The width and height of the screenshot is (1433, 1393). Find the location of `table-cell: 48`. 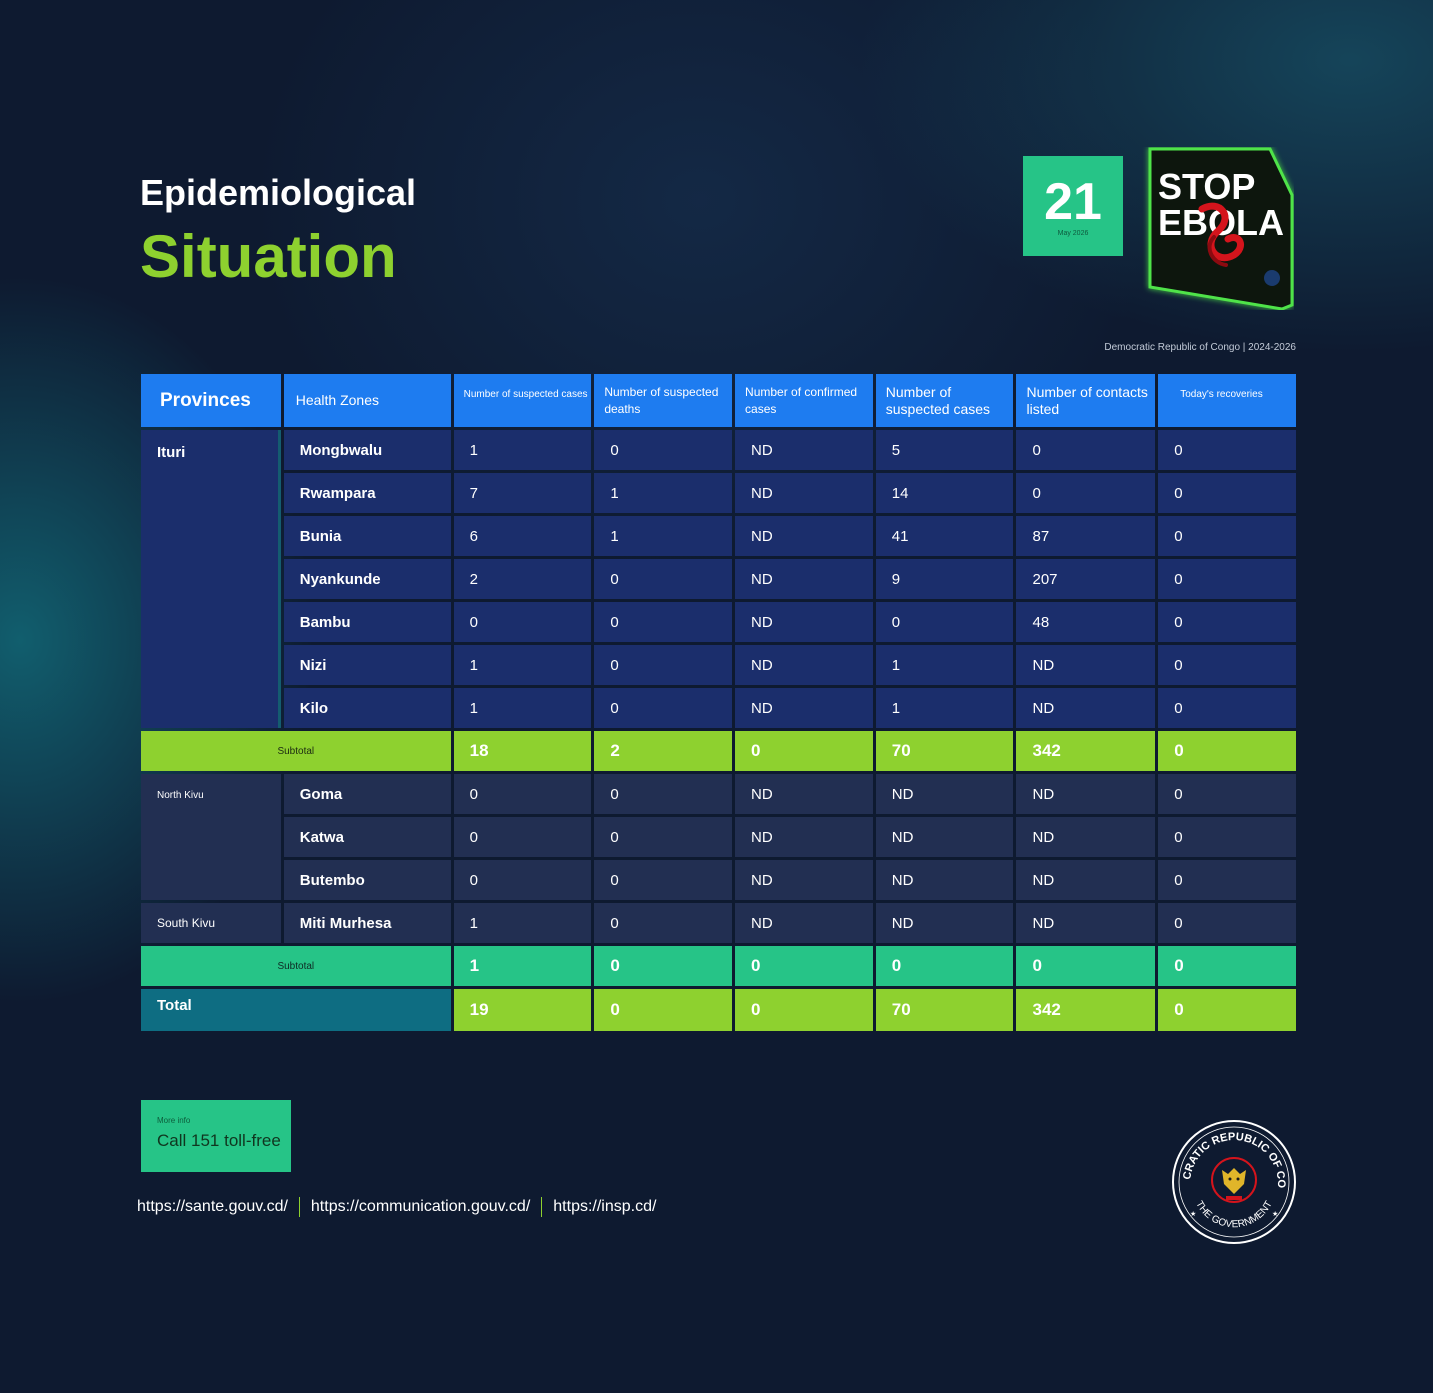

table-cell: 48 is located at coordinates (1086, 622).